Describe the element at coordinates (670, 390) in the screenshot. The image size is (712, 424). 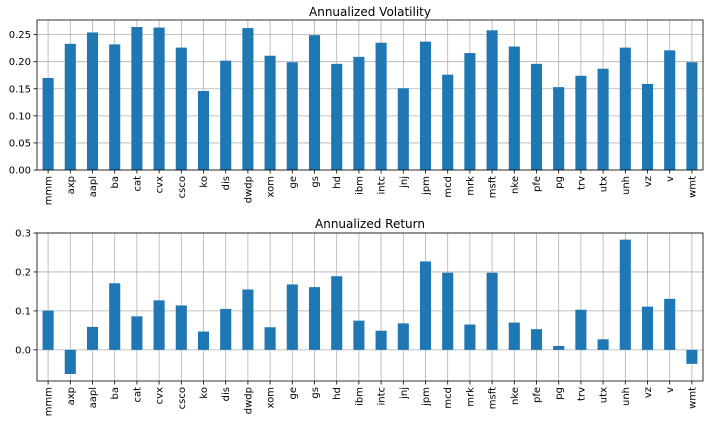
I see `x-tick-label-v: v` at that location.